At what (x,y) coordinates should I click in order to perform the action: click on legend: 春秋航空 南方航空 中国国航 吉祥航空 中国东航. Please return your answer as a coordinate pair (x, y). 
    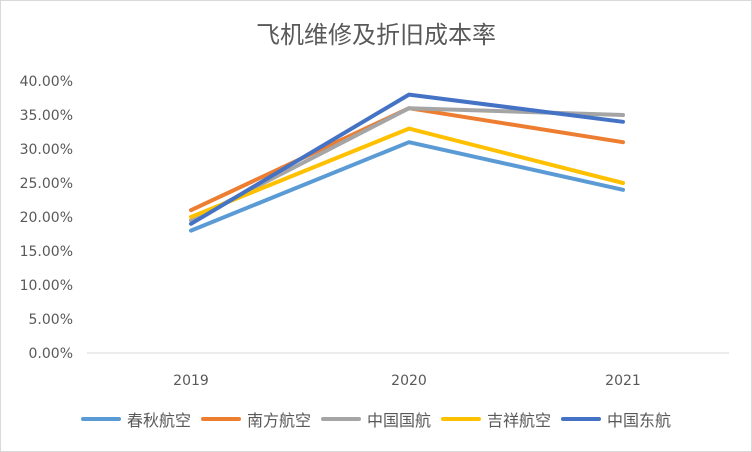
    Looking at the image, I should click on (376, 419).